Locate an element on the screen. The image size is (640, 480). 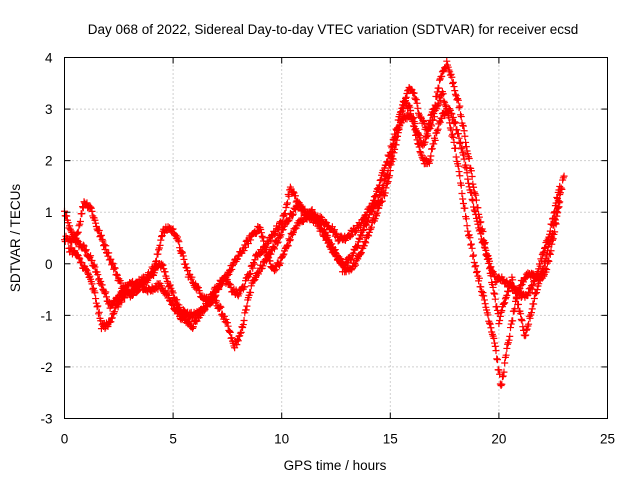
y-tick-label: -1 is located at coordinates (46, 315).